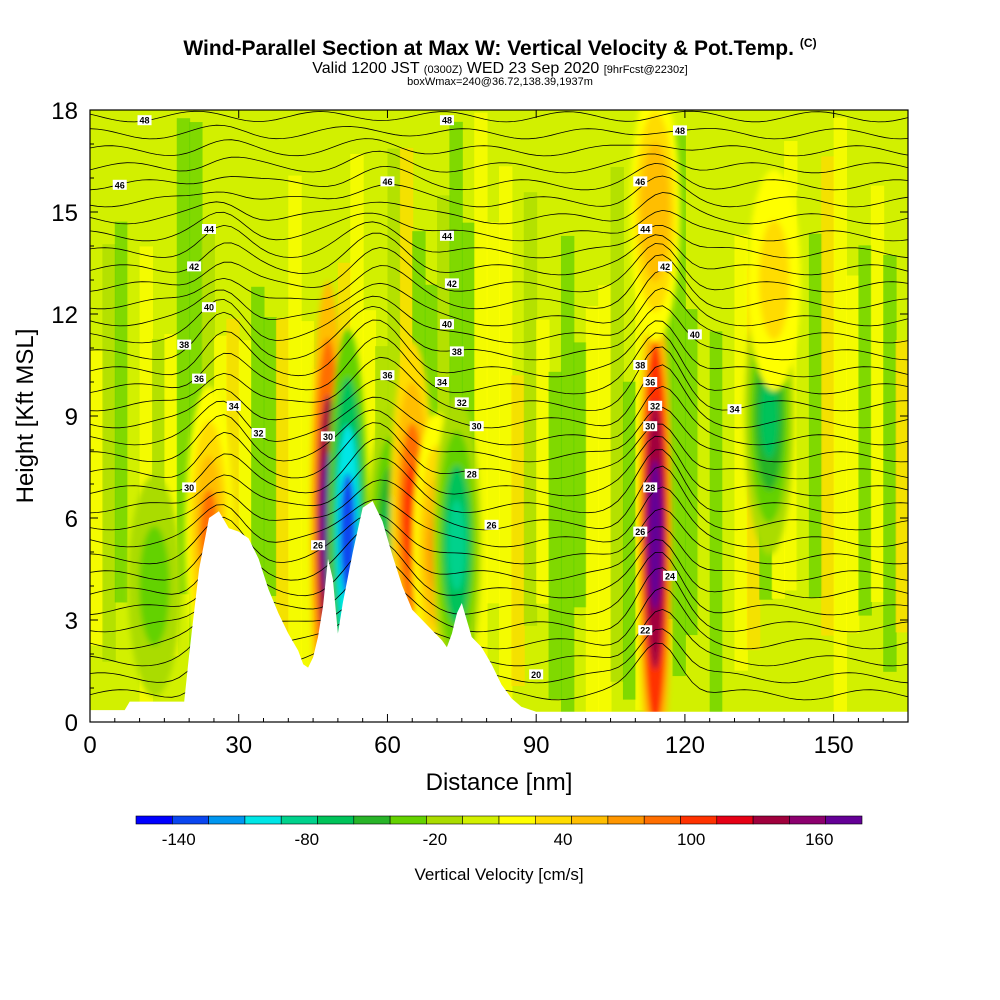  What do you see at coordinates (443, 70) in the screenshot?
I see `valid-utc: (0300Z)` at bounding box center [443, 70].